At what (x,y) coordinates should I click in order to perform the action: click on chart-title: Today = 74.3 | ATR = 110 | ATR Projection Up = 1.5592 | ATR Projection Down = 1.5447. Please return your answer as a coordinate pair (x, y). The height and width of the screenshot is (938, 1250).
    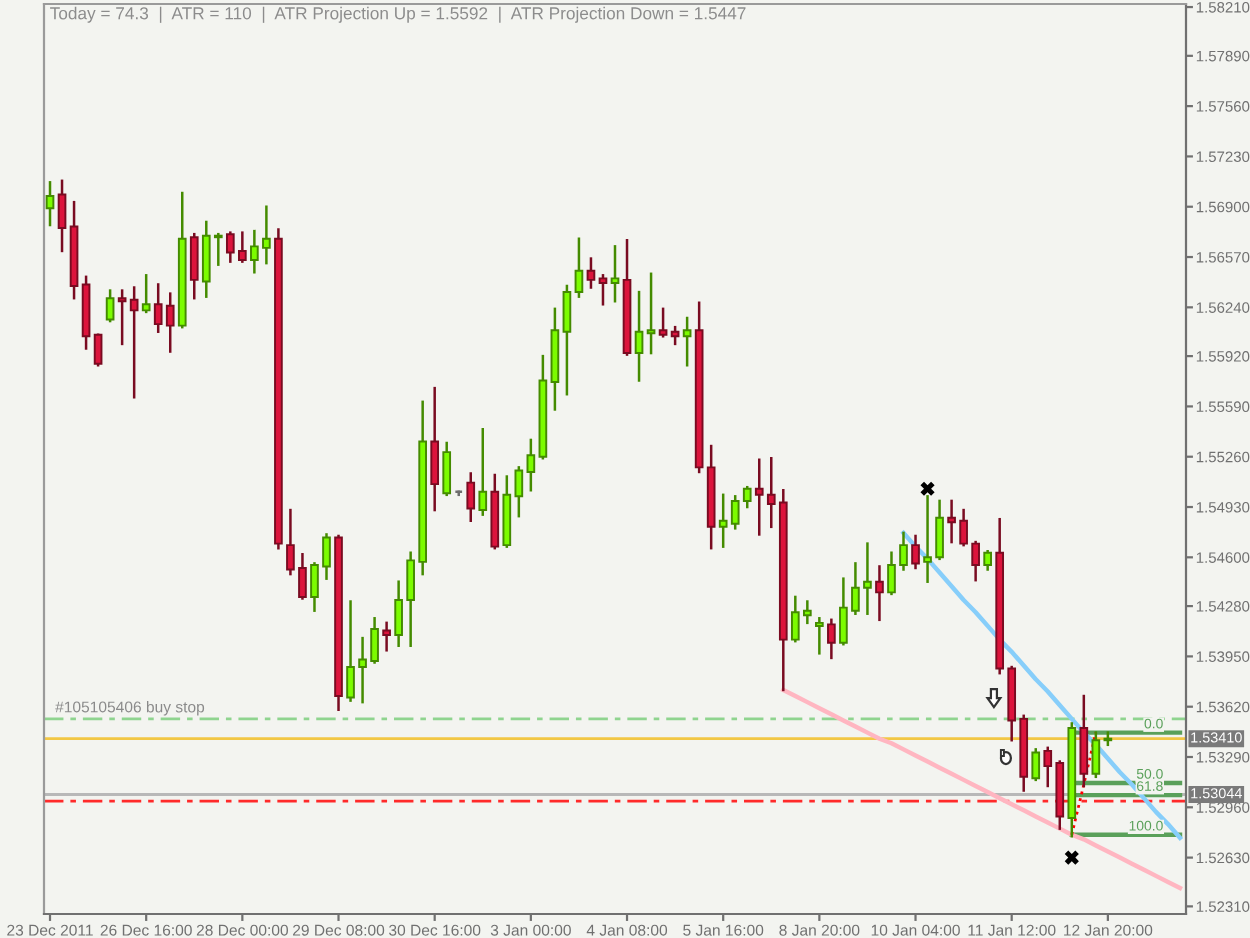
    Looking at the image, I should click on (398, 14).